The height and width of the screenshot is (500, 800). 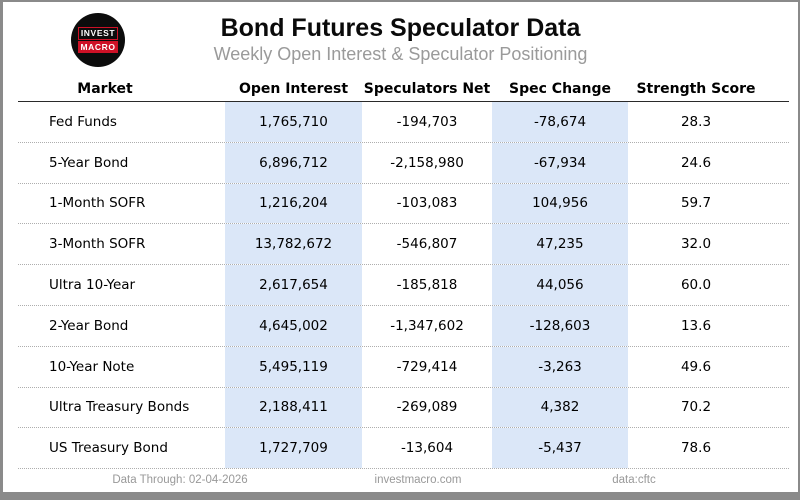 What do you see at coordinates (560, 448) in the screenshot?
I see `cell-spec-change: -5,437` at bounding box center [560, 448].